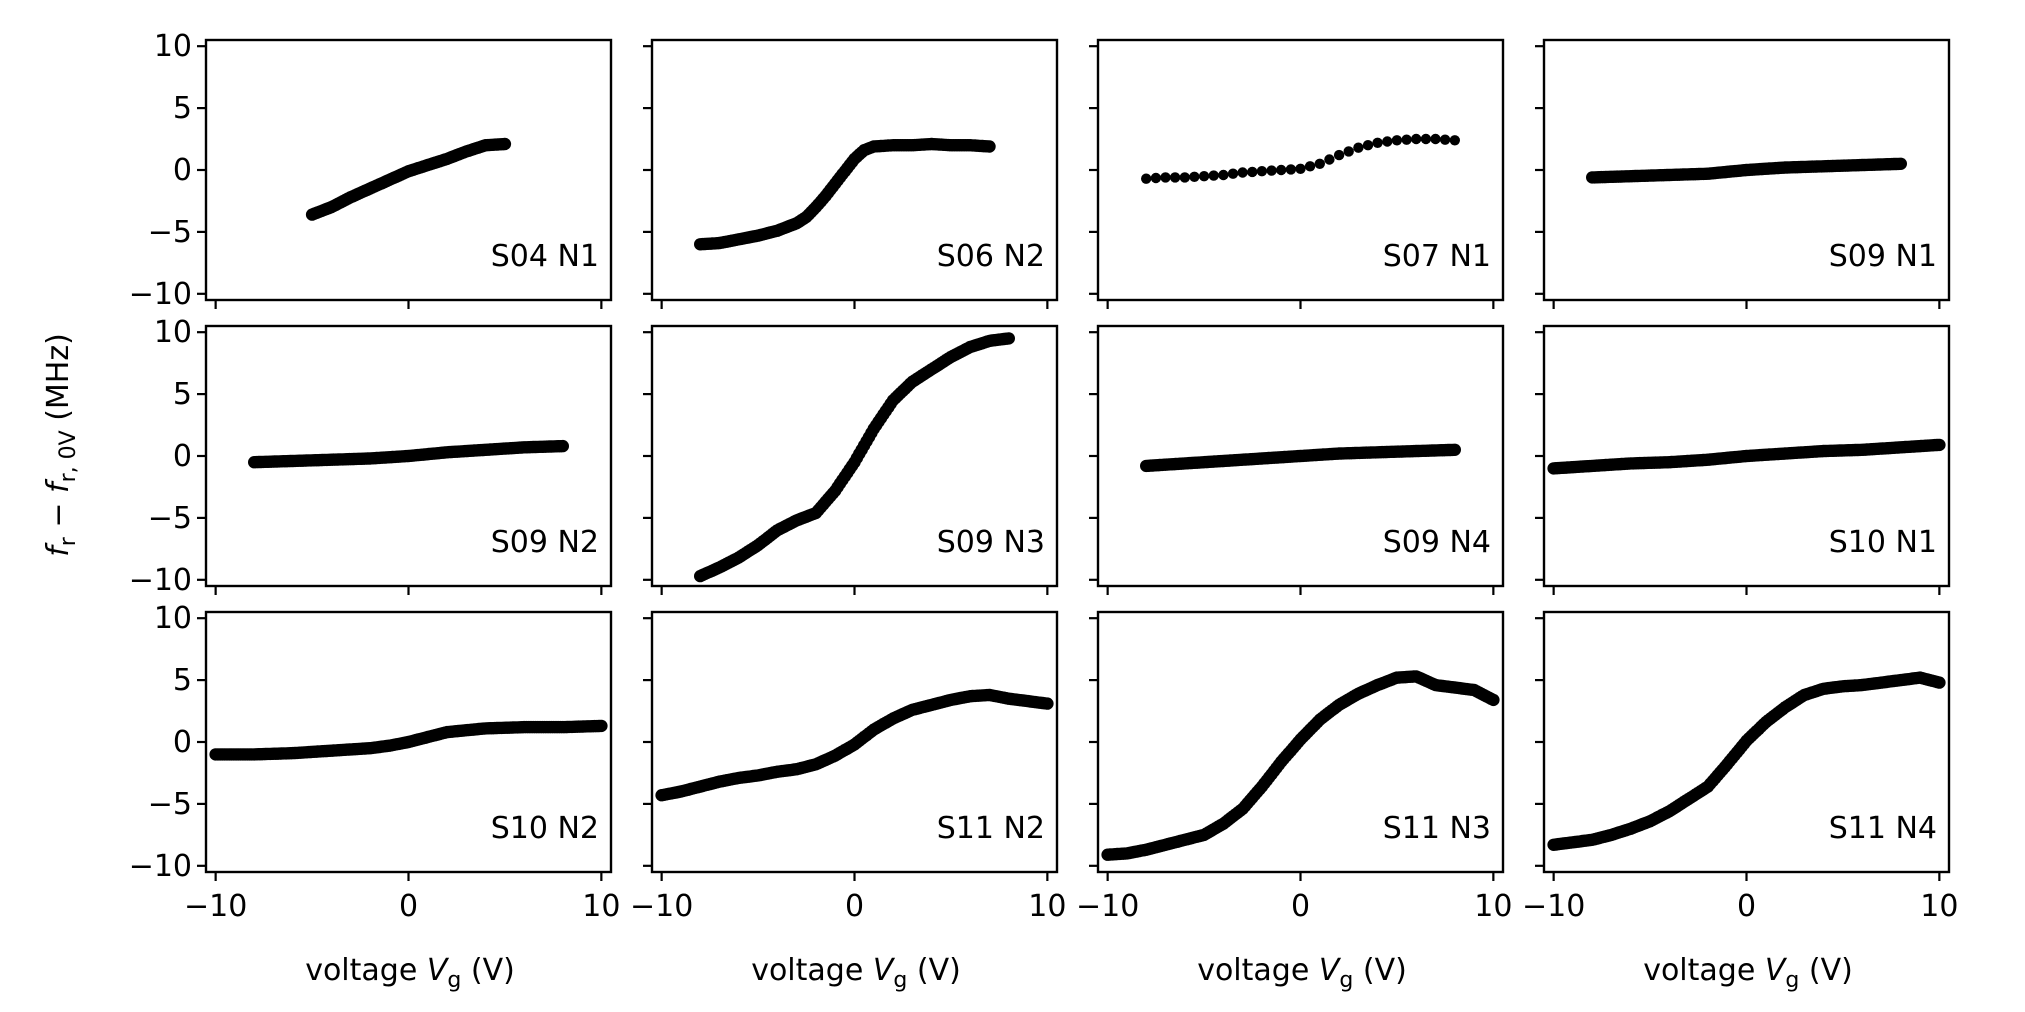 The width and height of the screenshot is (2025, 1012). Describe the element at coordinates (1883, 828) in the screenshot. I see `panel-label: S11 N4` at that location.